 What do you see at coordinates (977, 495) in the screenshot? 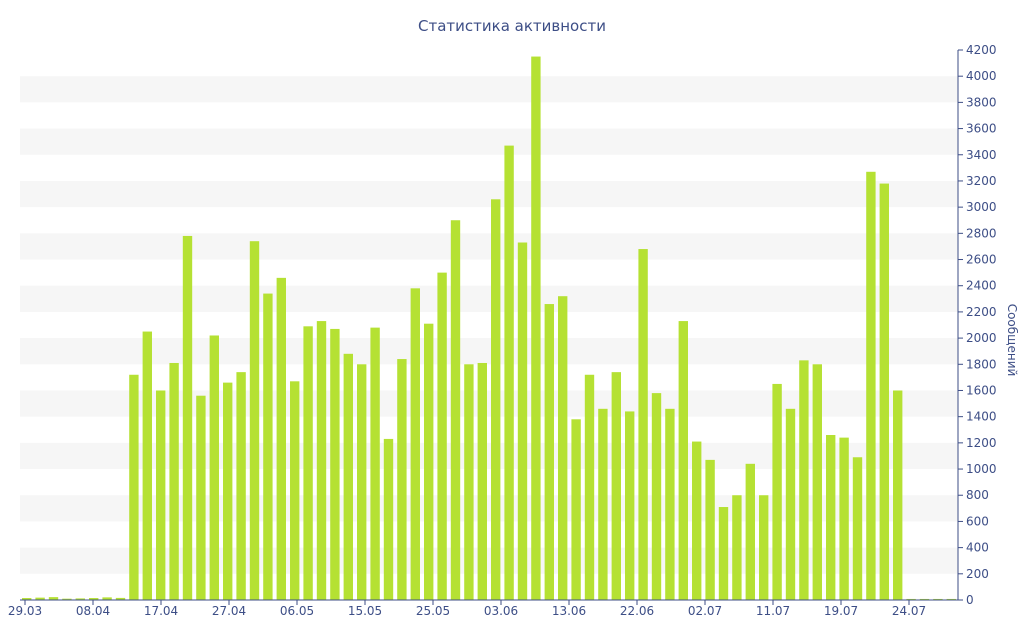
I see `y-tick-label: 800` at bounding box center [977, 495].